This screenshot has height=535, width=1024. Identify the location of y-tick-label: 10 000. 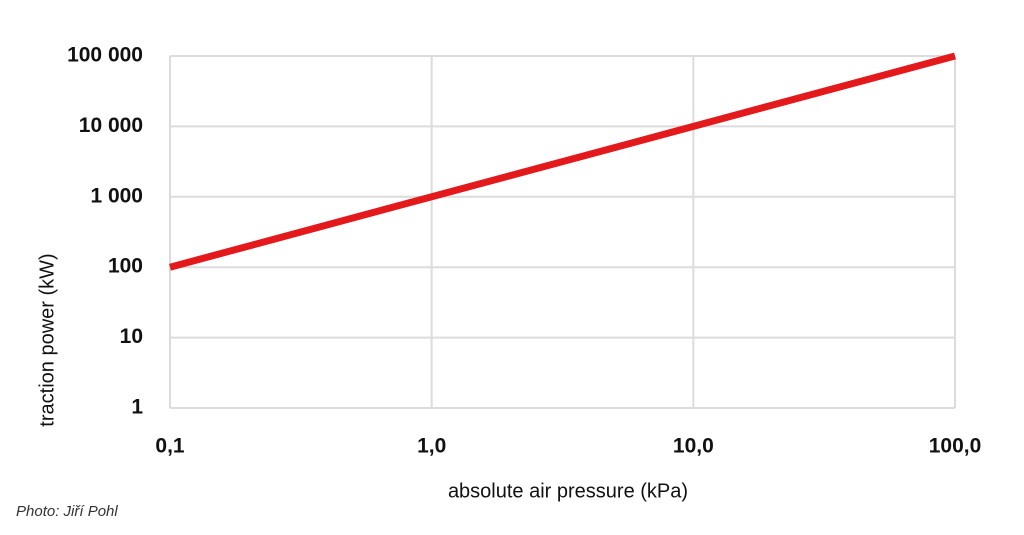
(111, 125).